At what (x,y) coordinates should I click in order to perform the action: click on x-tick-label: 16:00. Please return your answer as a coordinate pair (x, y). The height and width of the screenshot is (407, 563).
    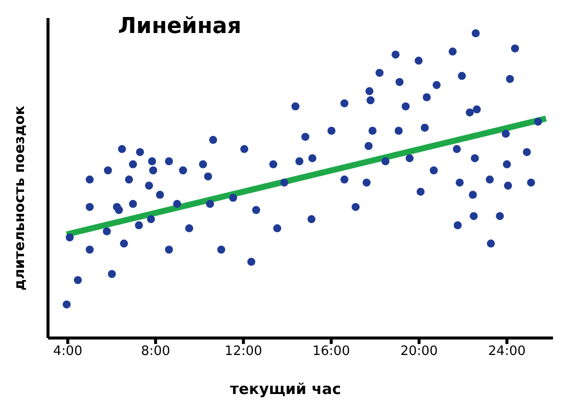
    Looking at the image, I should click on (331, 352).